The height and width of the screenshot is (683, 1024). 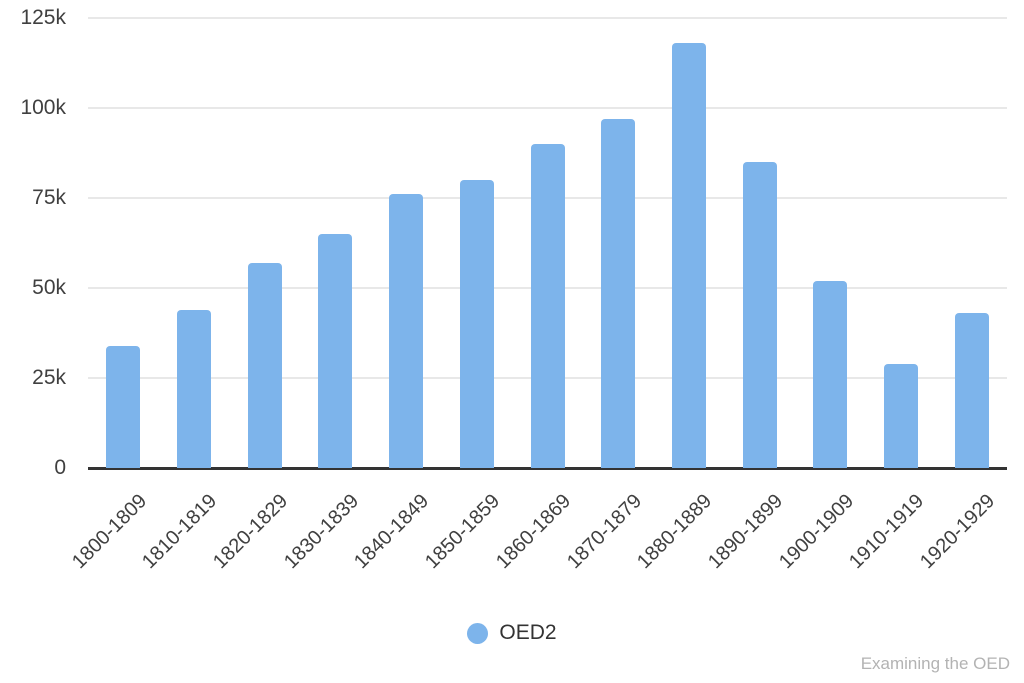 I want to click on y-tick-label: 50k, so click(x=49, y=287).